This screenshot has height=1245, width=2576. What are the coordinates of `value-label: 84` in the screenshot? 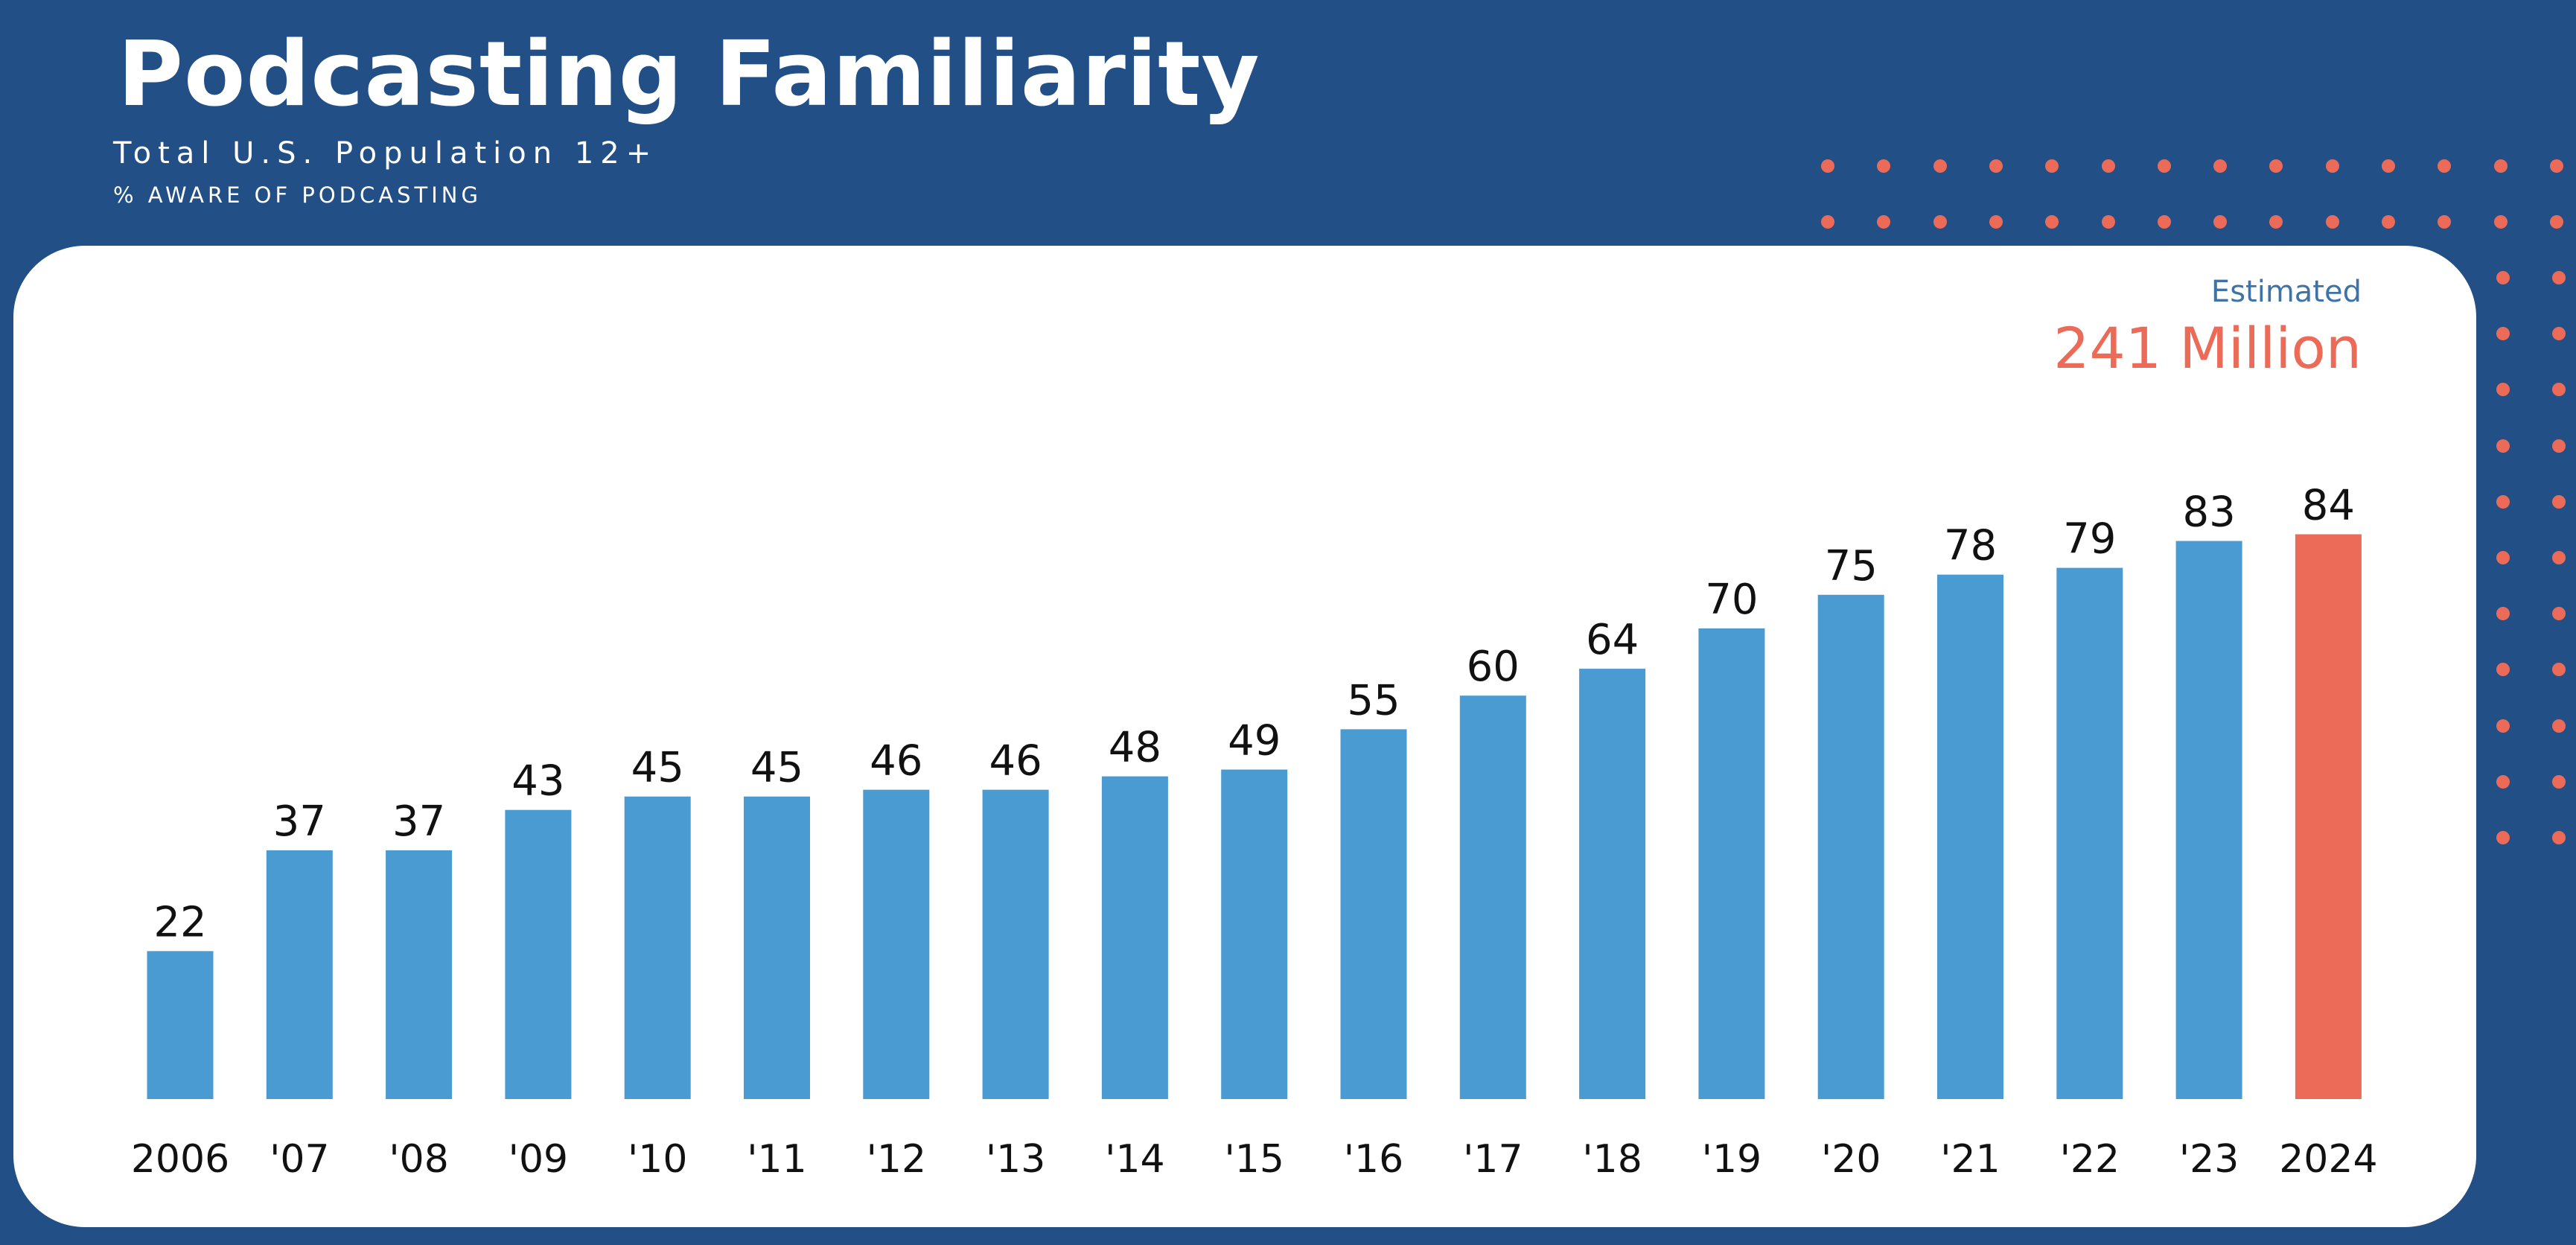 It's located at (2328, 506).